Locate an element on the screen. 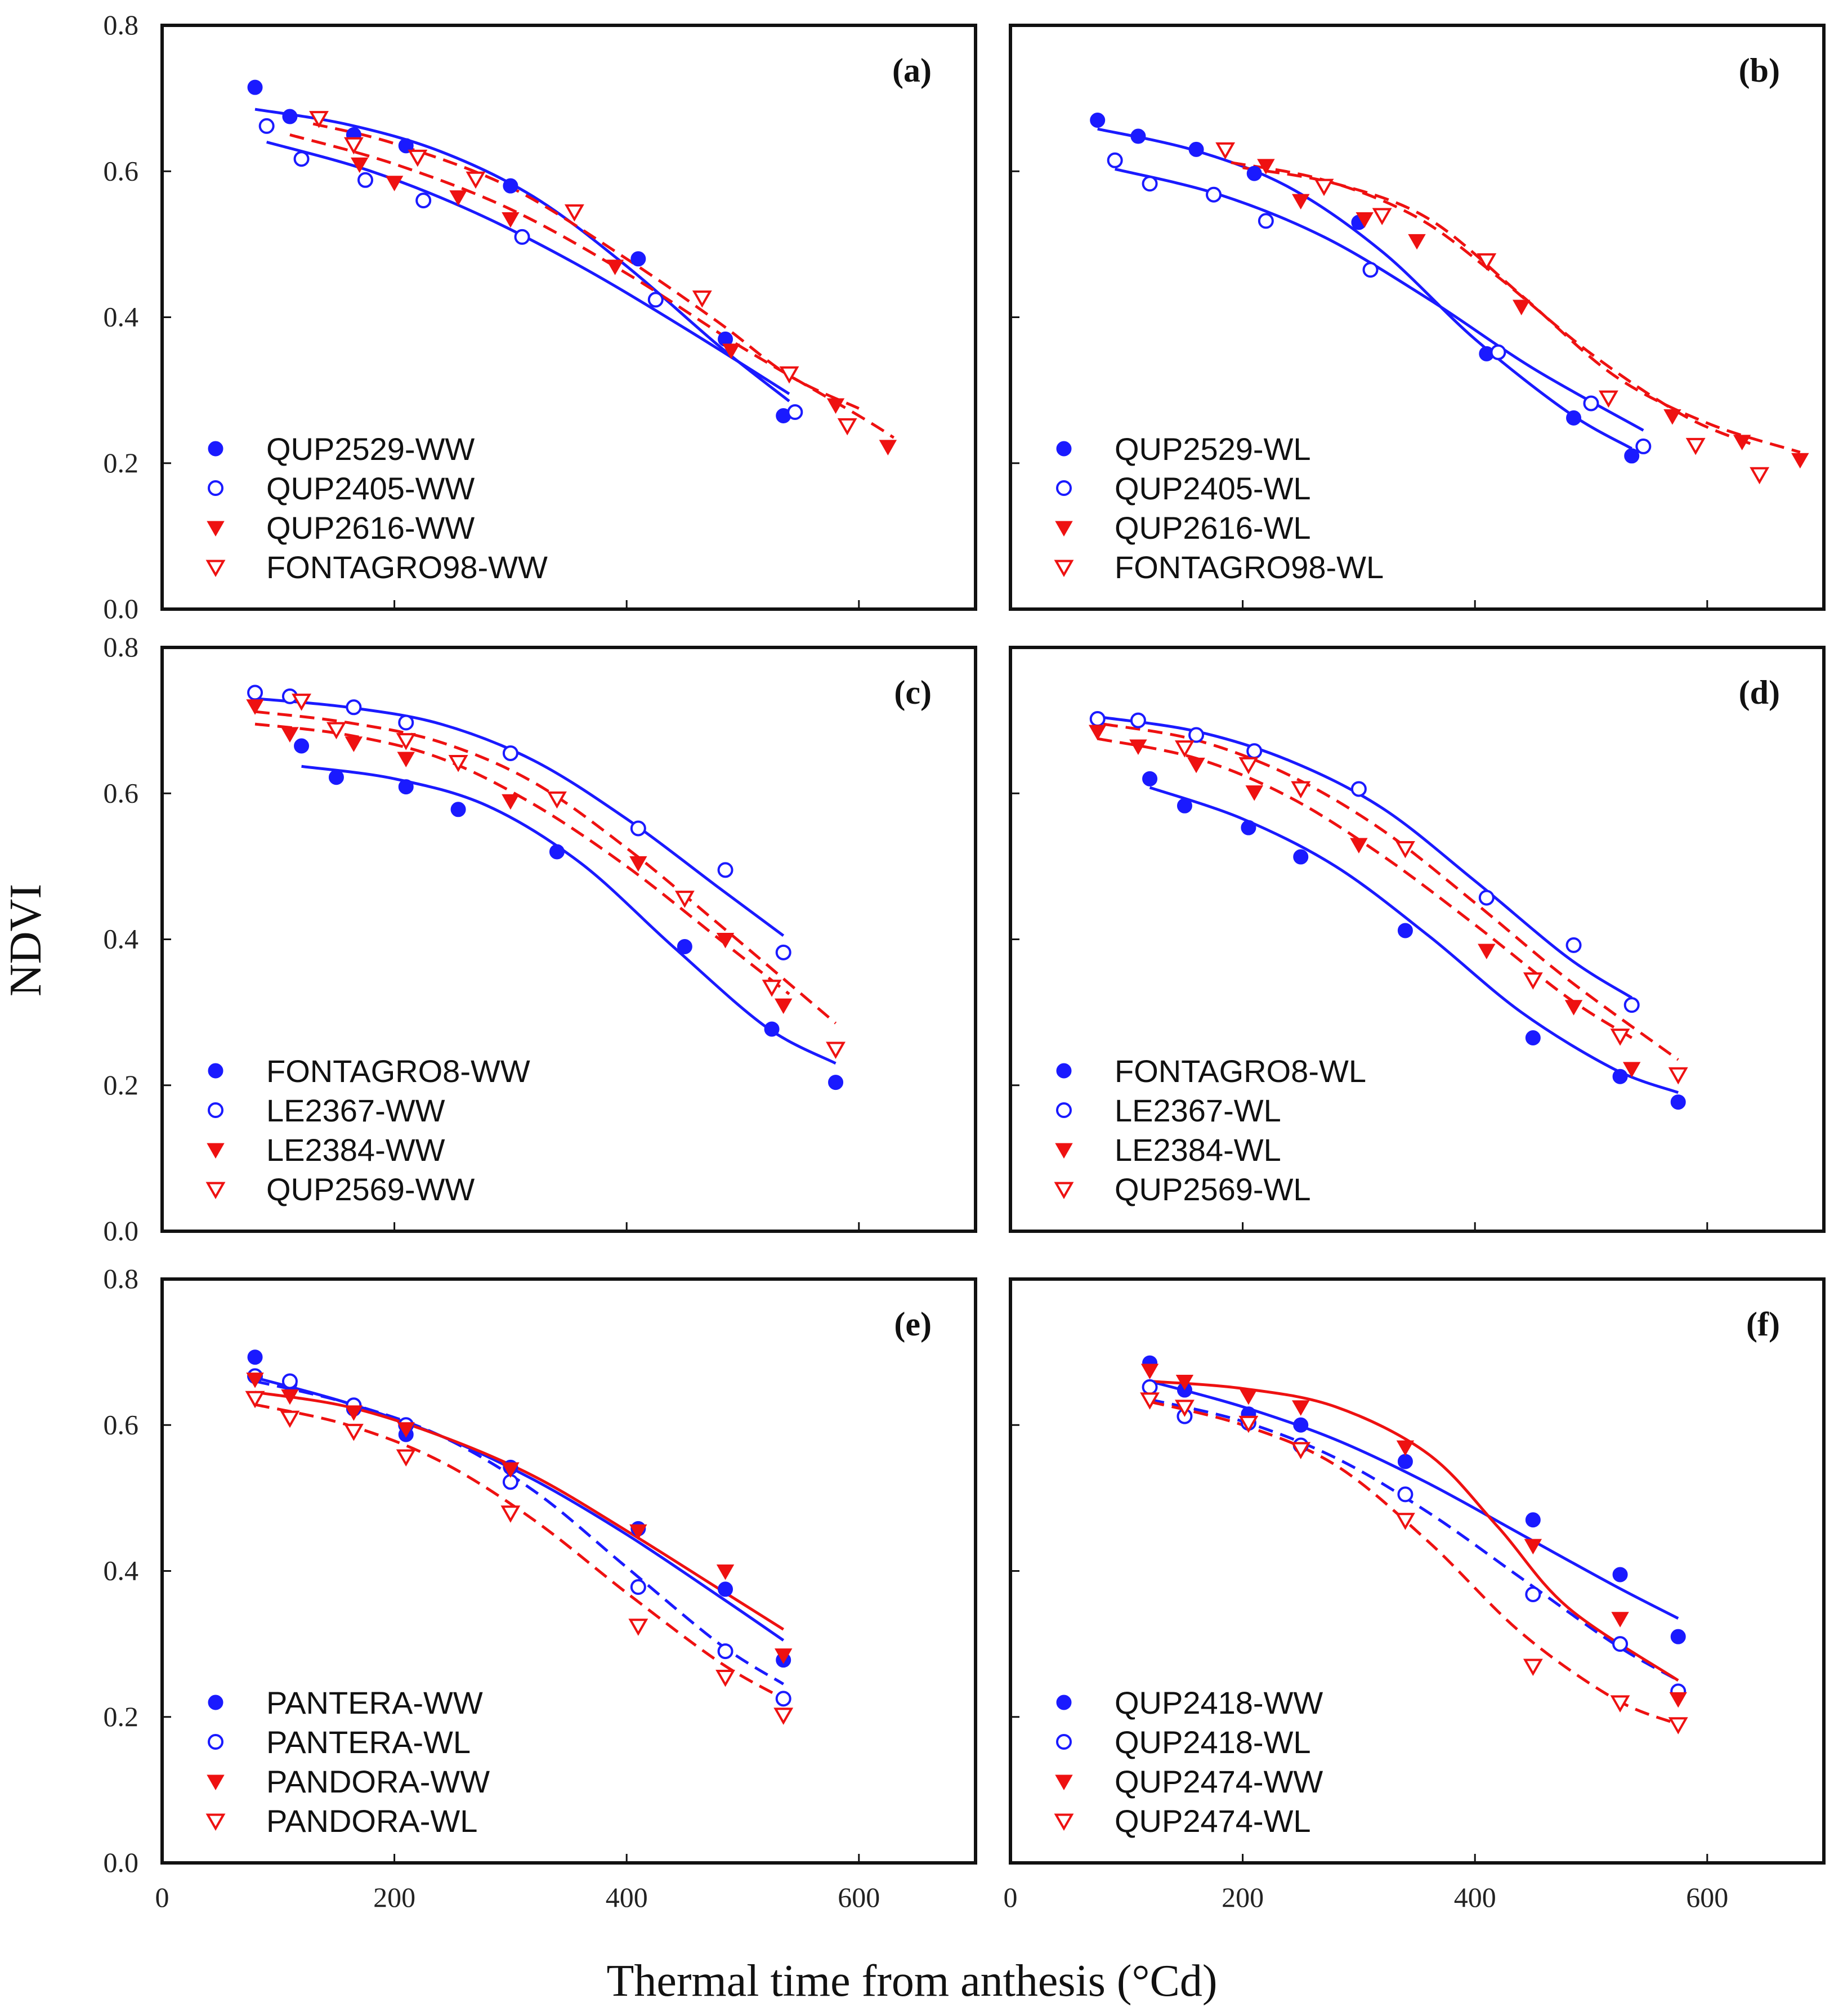  data-point-qup2418-ww is located at coordinates (1301, 1425).